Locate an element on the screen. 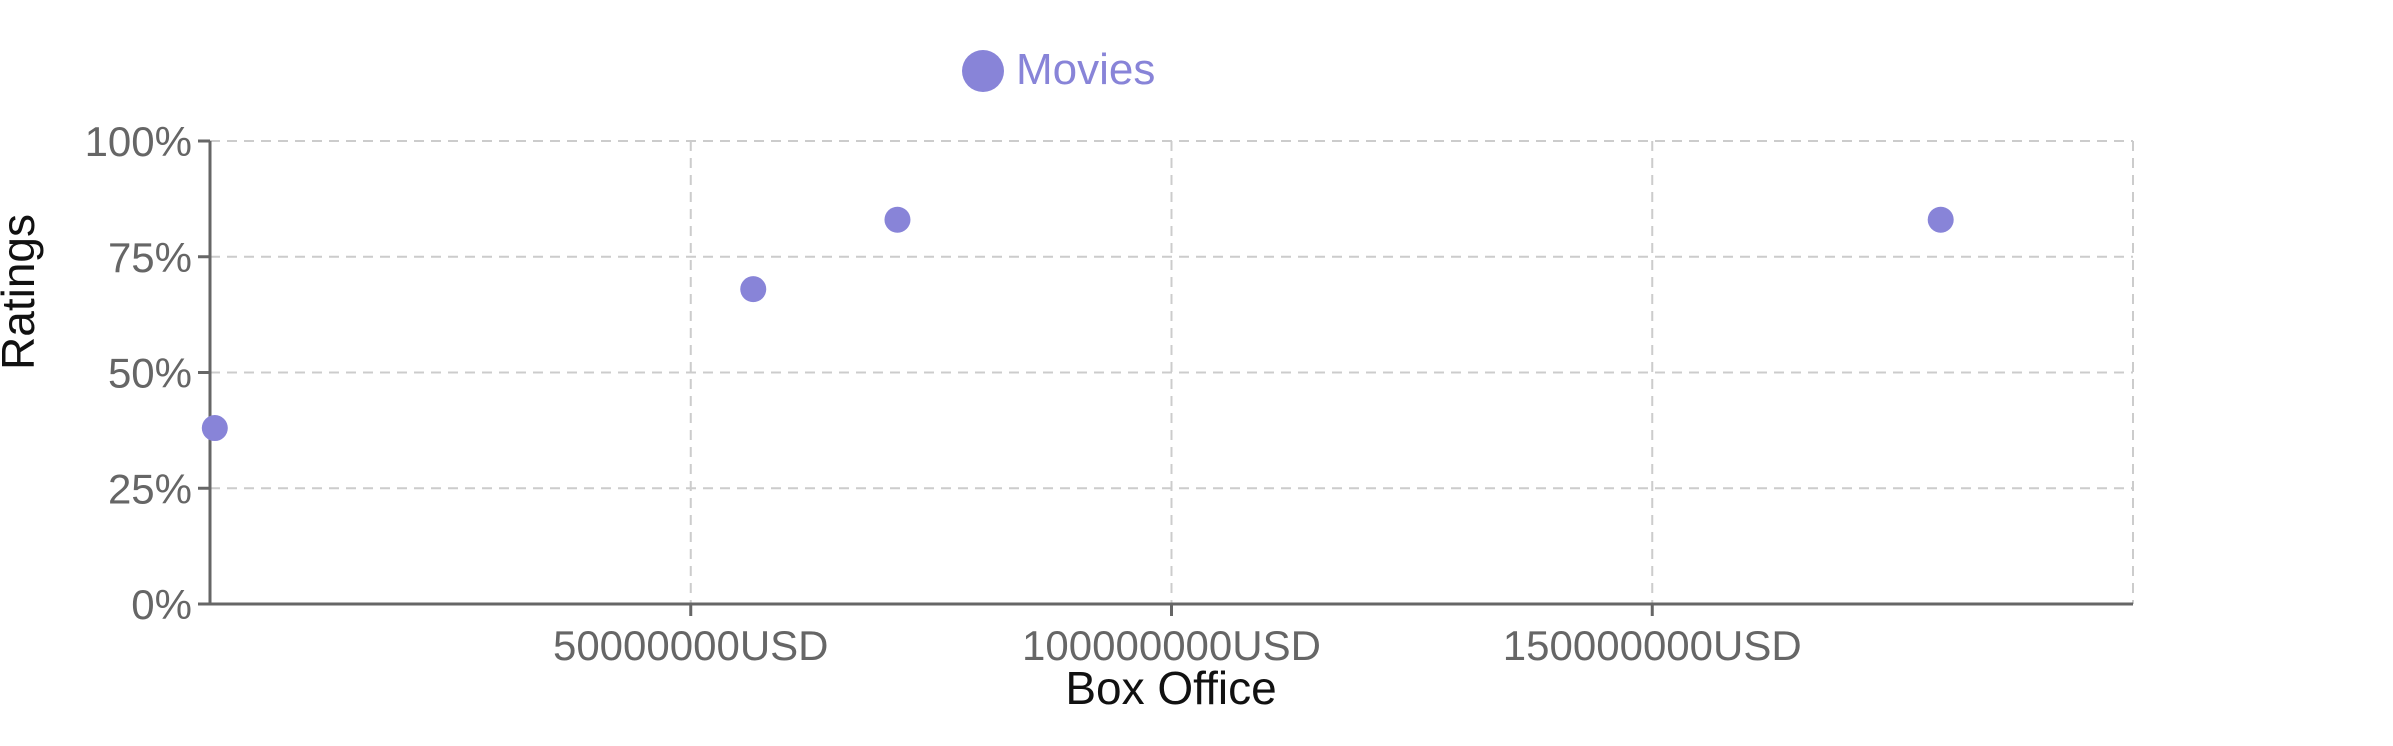  x-tick-label: 100000000USD is located at coordinates (1171, 645).